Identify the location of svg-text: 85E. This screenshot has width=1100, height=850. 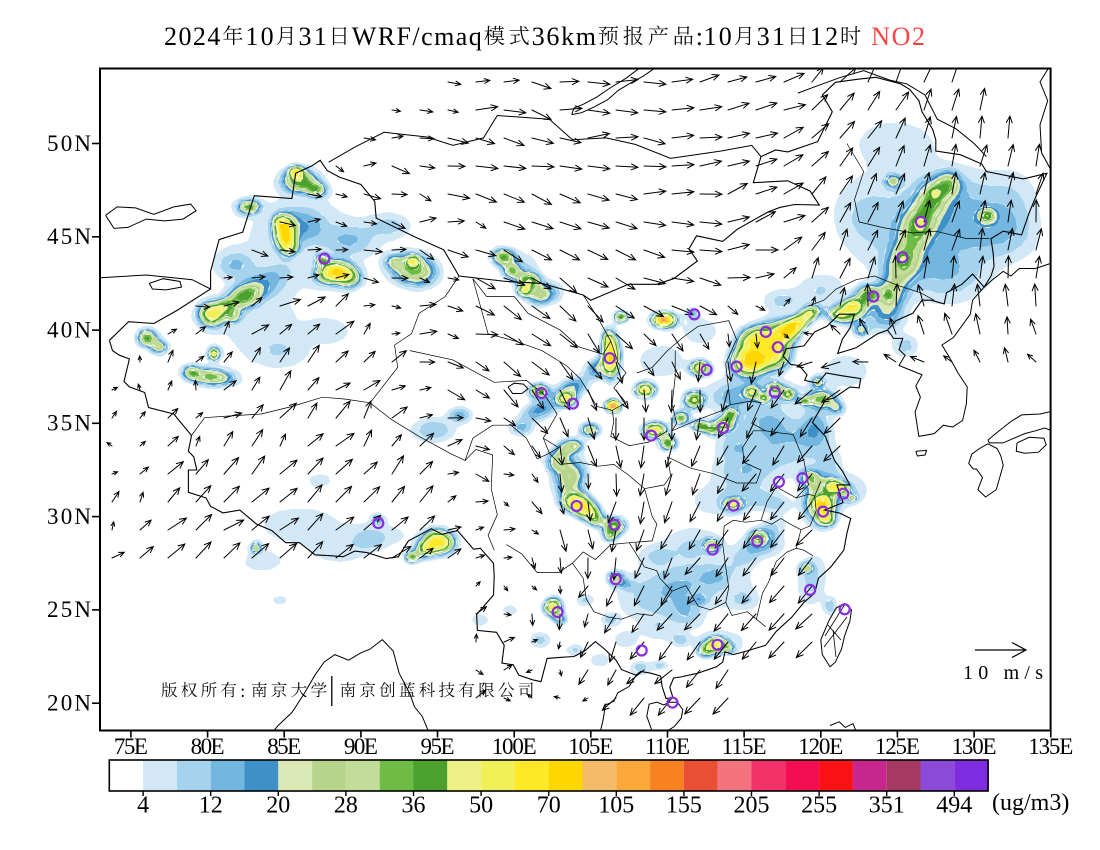
(284, 746).